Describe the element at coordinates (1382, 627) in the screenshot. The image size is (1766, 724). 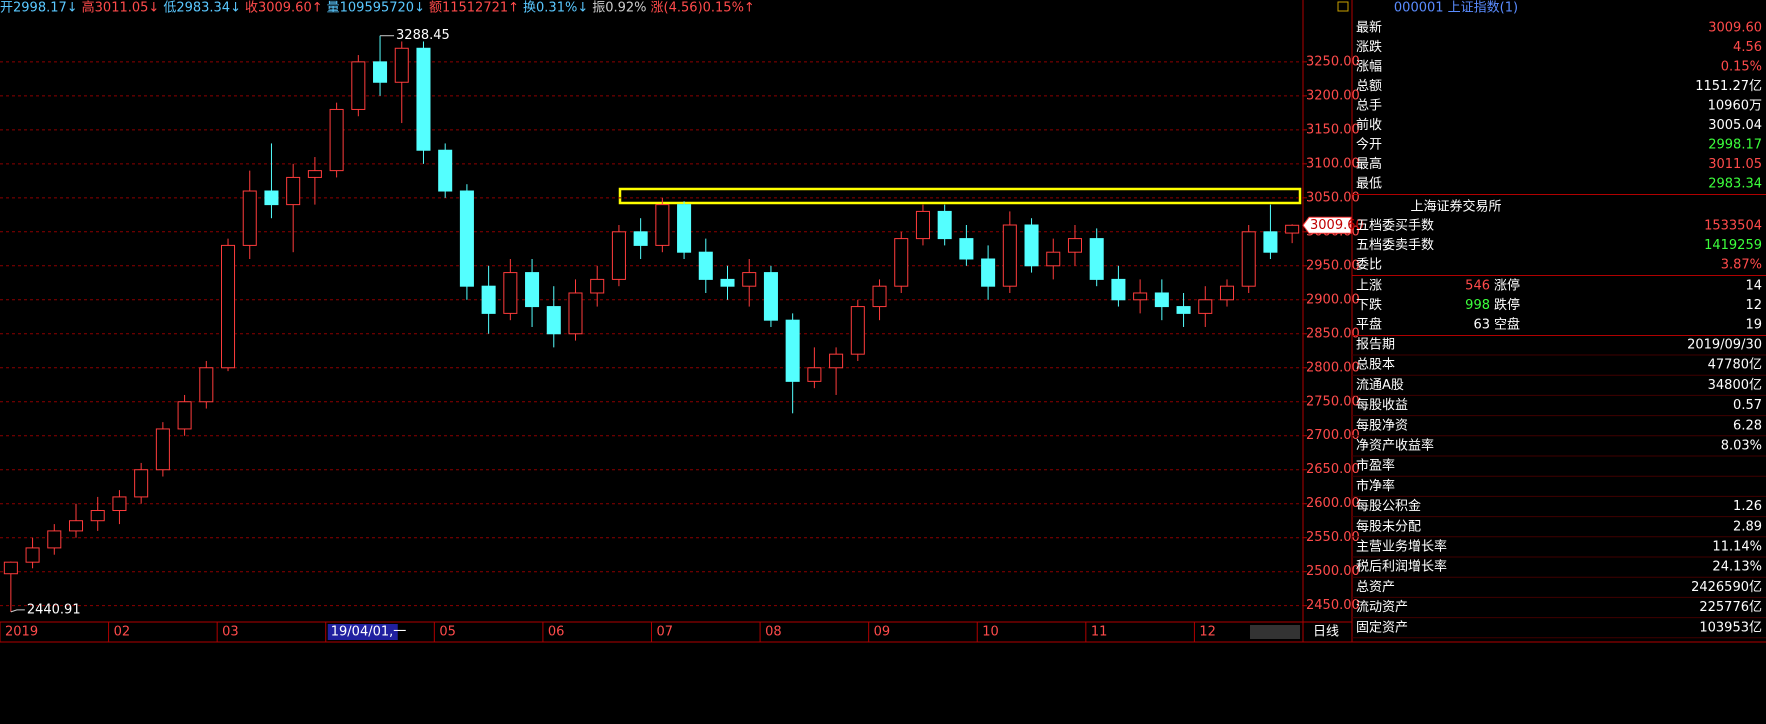
I see `panel-label: 固定资产` at that location.